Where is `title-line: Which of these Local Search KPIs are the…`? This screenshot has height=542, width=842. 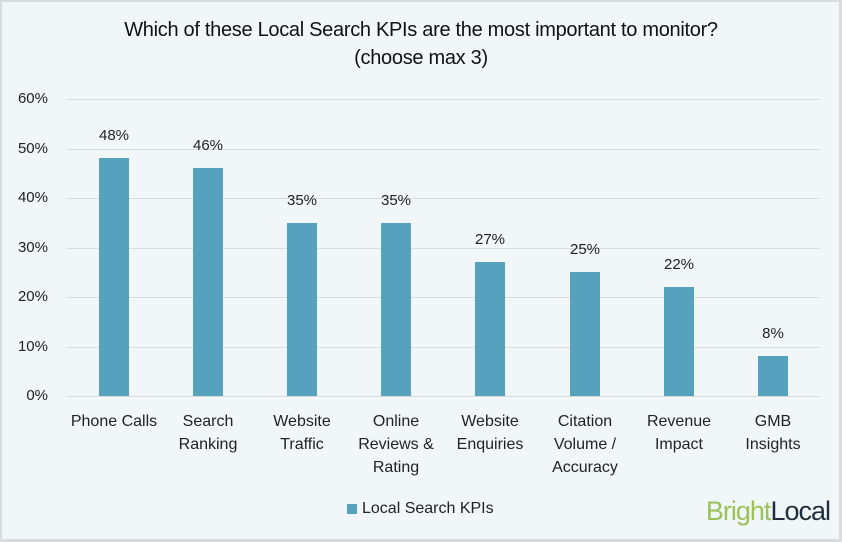 title-line: Which of these Local Search KPIs are the… is located at coordinates (421, 30).